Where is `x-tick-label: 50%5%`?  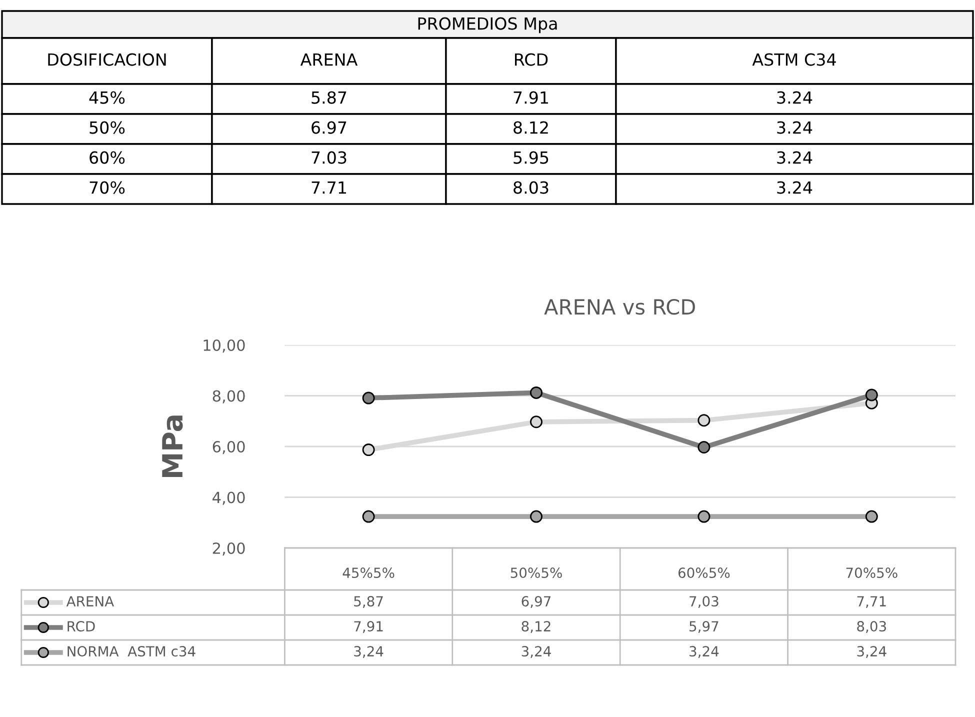 x-tick-label: 50%5% is located at coordinates (536, 573).